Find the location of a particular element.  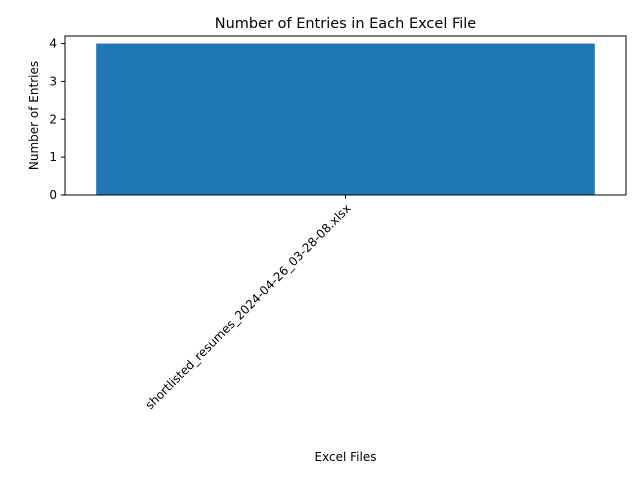

y-axis-title: Number of Entries is located at coordinates (34, 115).